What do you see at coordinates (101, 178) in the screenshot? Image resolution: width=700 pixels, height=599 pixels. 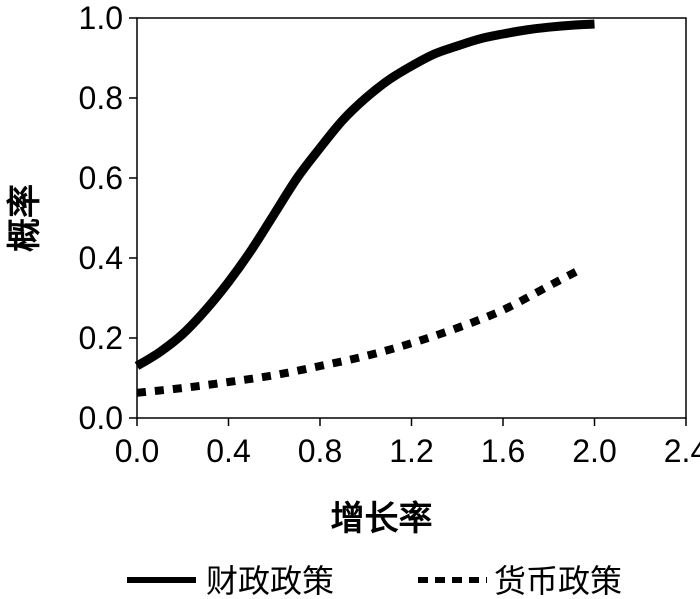 I see `y-tick-label: 0.6` at bounding box center [101, 178].